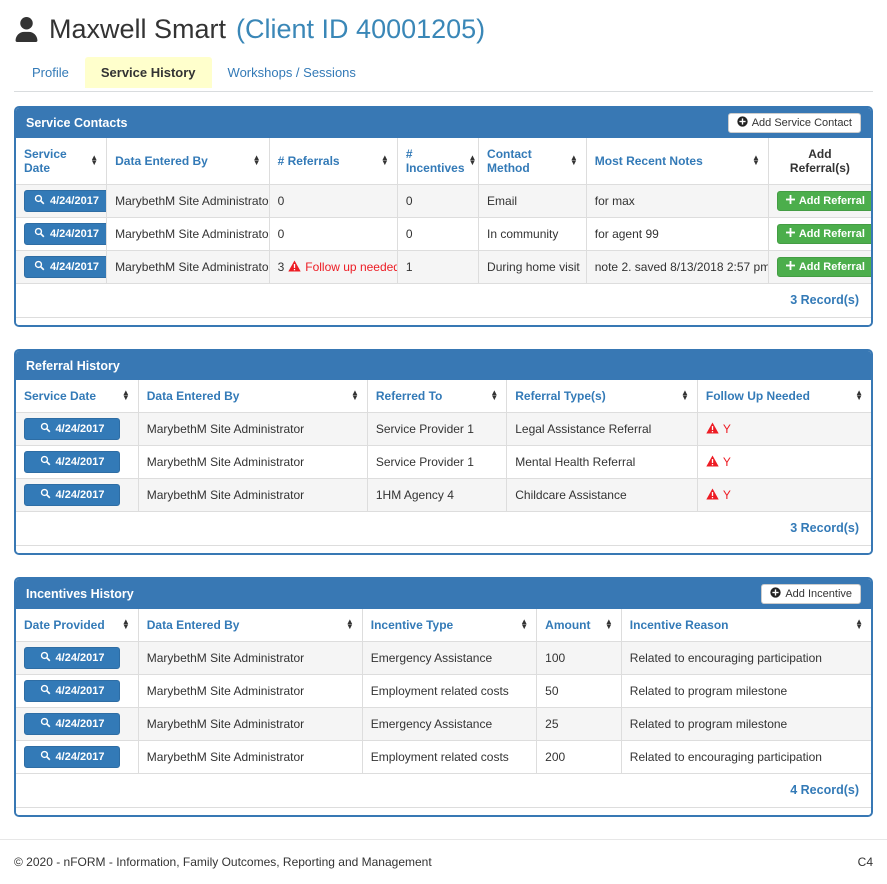  Describe the element at coordinates (443, 594) in the screenshot. I see `incentives-history-header: Incentives History Add Incentive` at that location.